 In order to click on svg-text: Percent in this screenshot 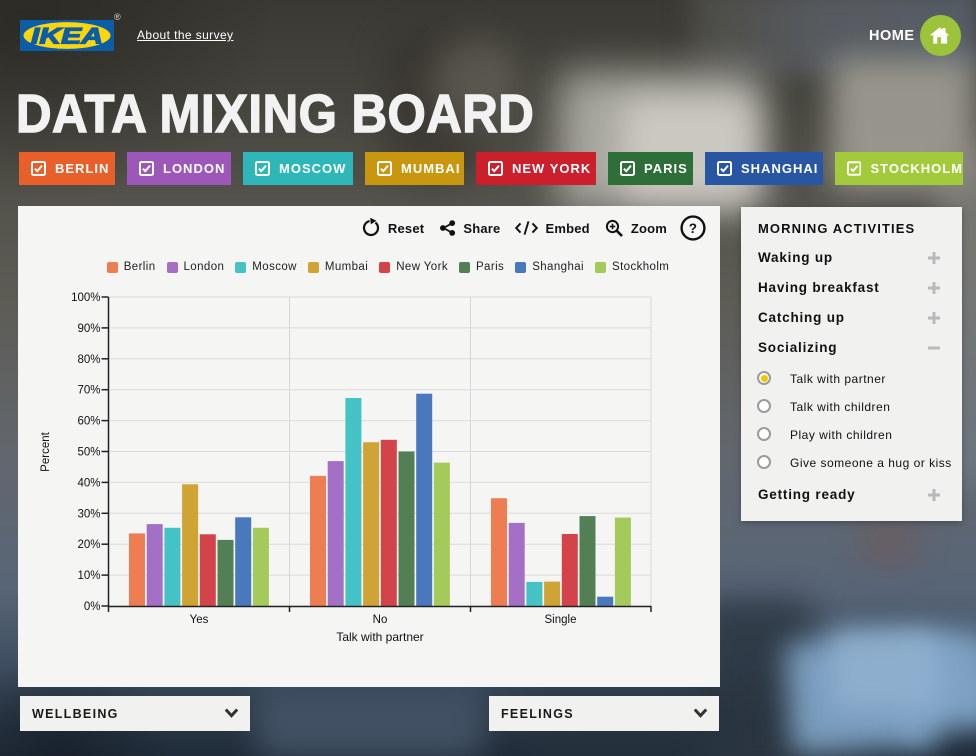, I will do `click(46, 451)`.